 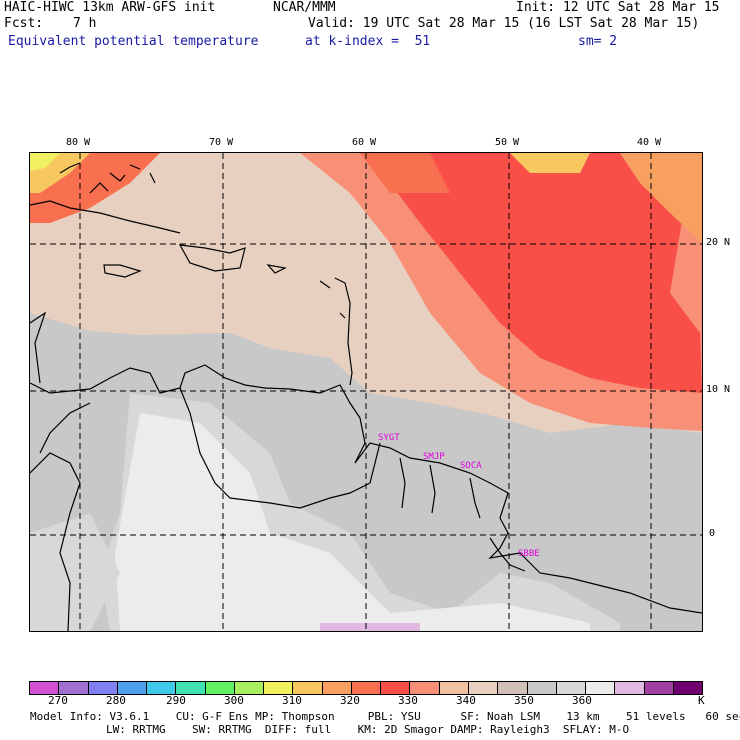 I want to click on lon-label: 60 W, so click(x=364, y=142).